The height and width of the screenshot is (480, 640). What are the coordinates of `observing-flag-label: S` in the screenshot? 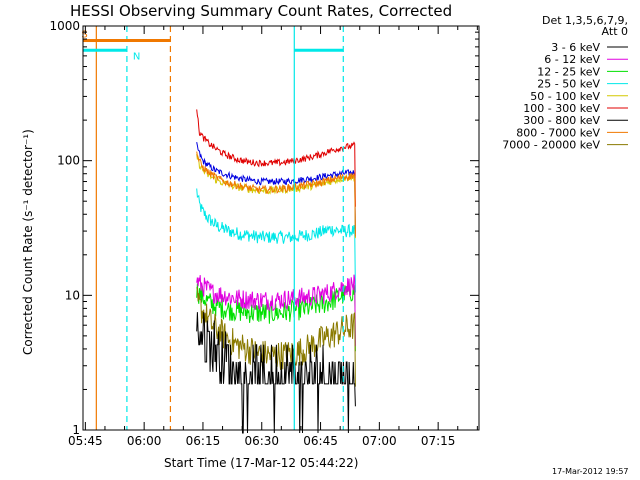 It's located at (84, 35).